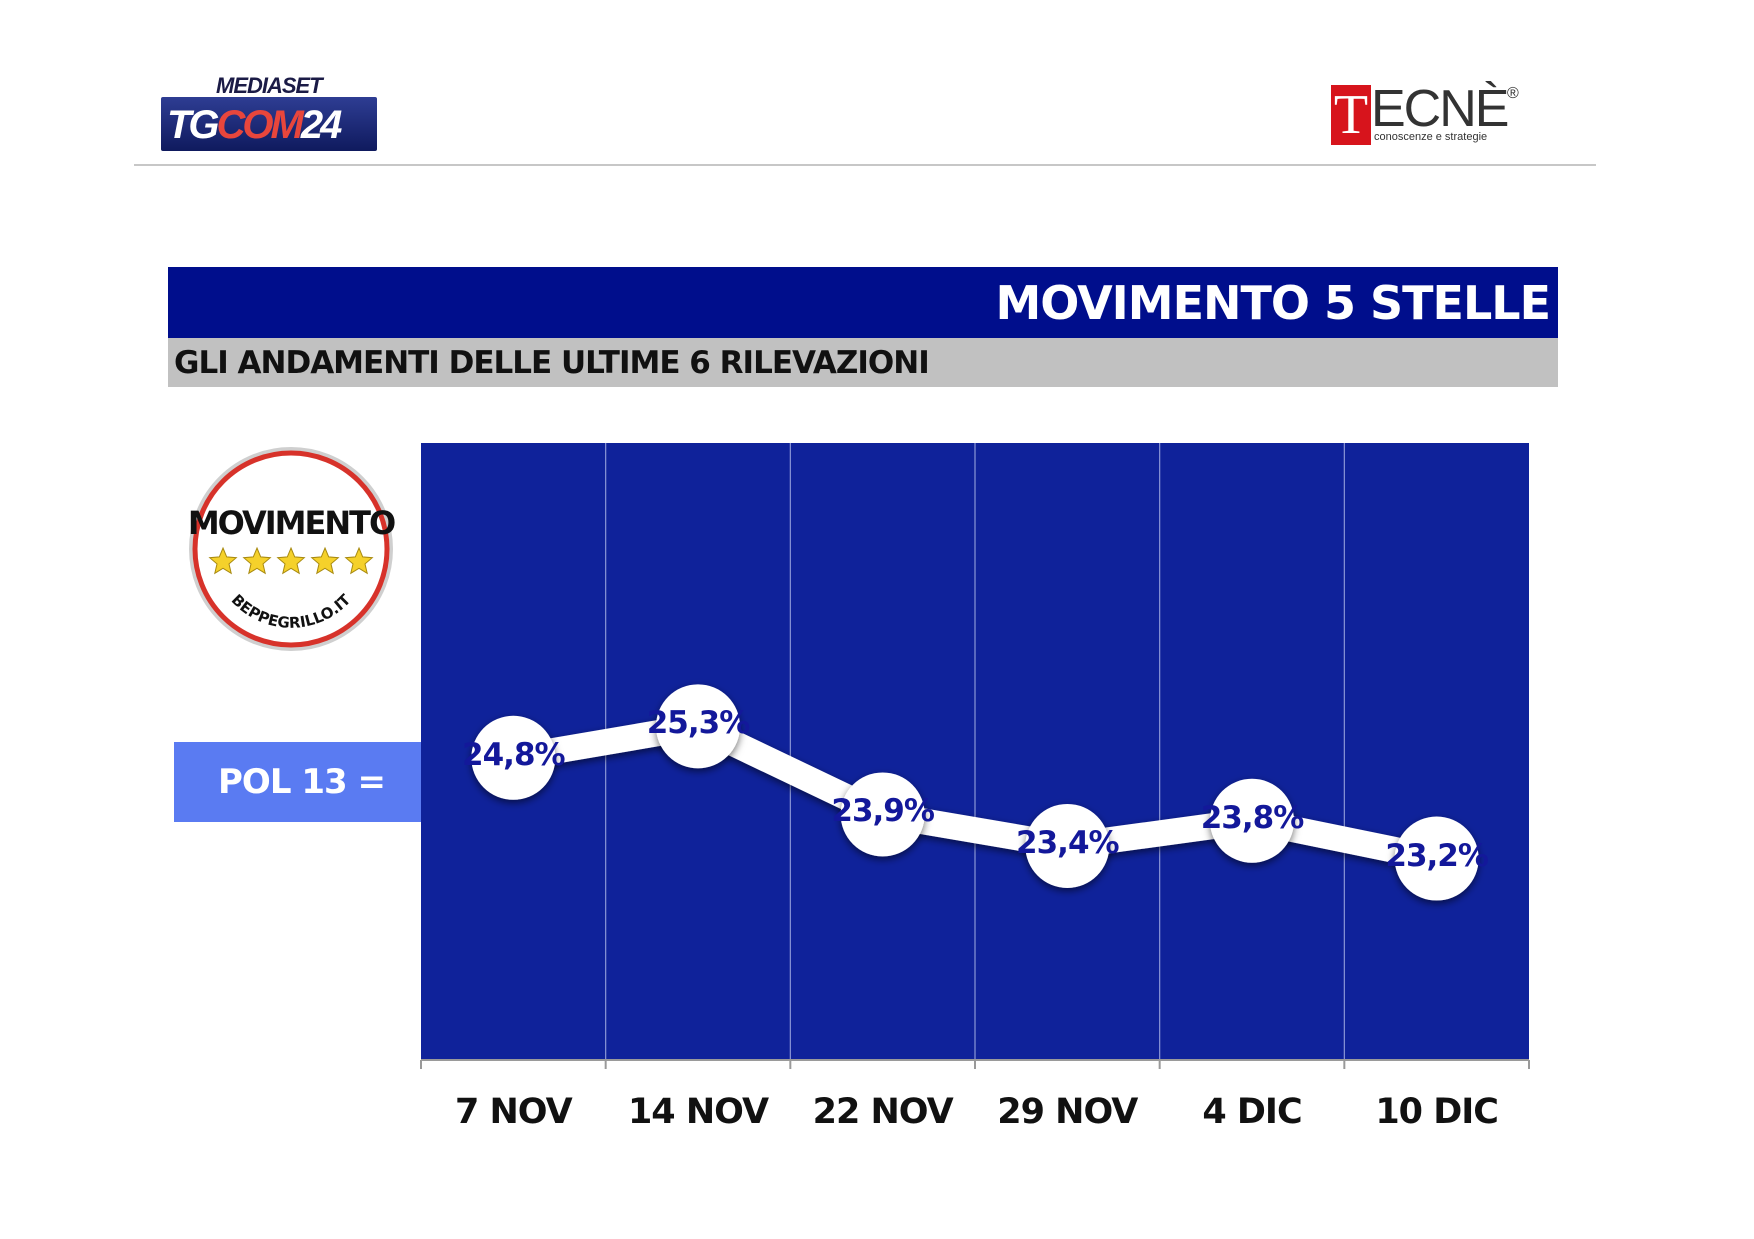 The image size is (1754, 1239). I want to click on data-label: 23,8%, so click(1252, 817).